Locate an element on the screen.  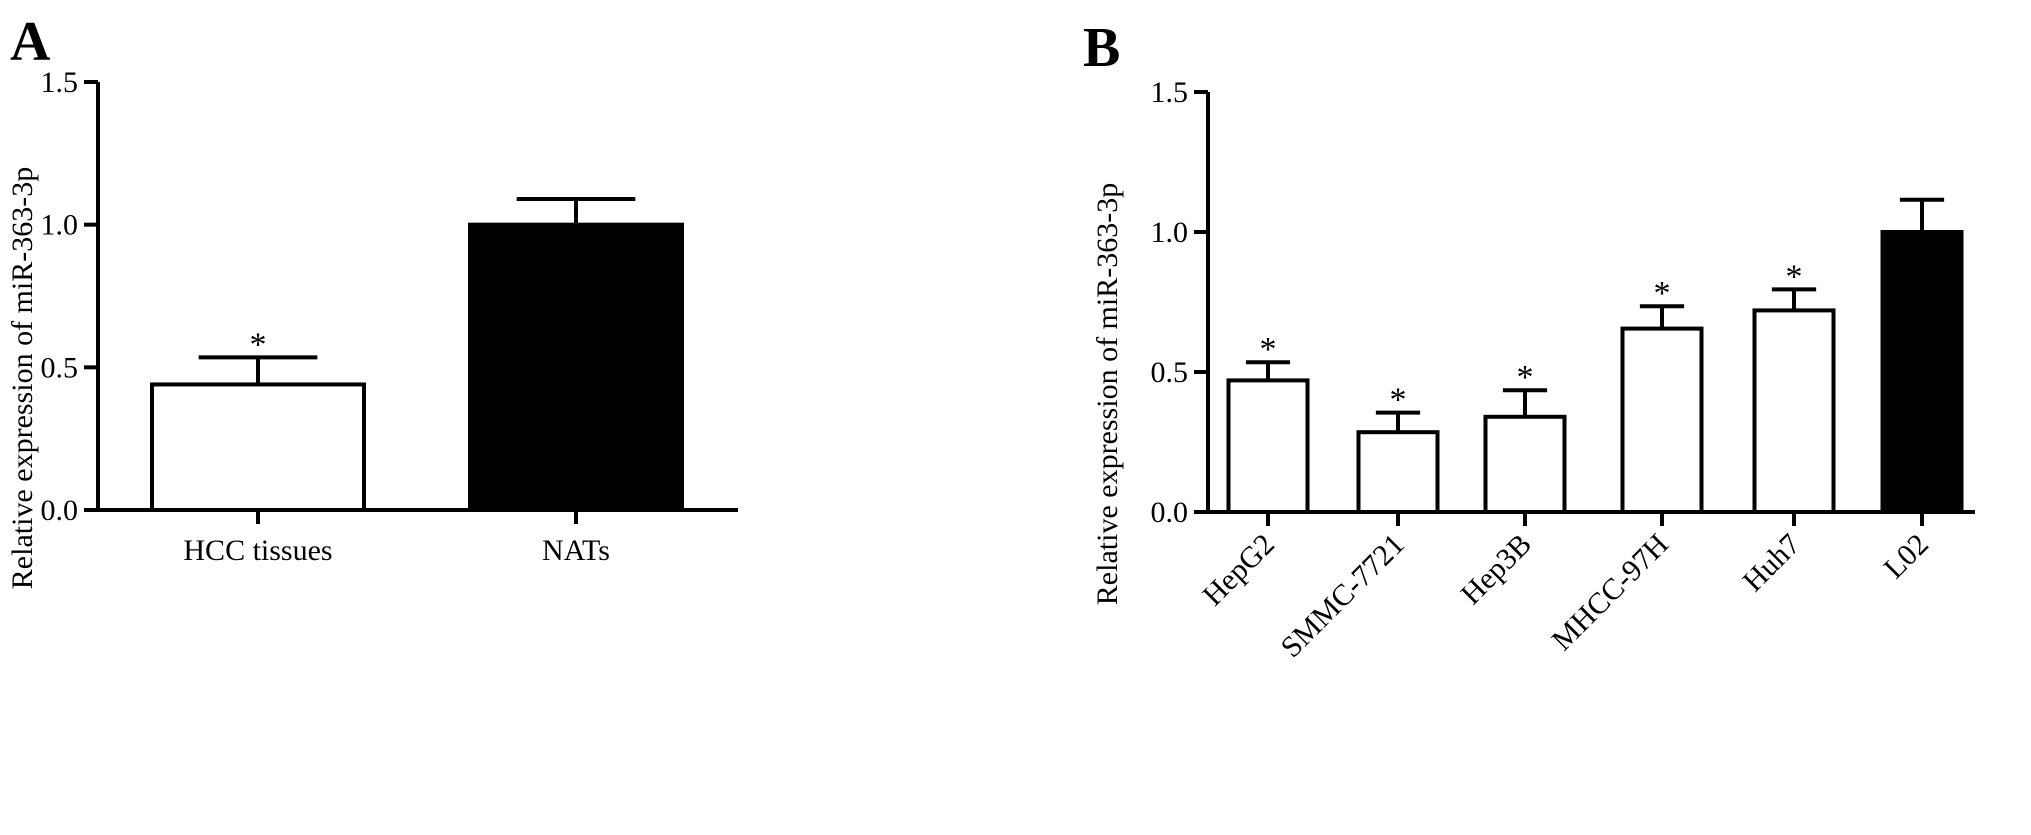
category-label-b: Huh7 is located at coordinates (1771, 563).